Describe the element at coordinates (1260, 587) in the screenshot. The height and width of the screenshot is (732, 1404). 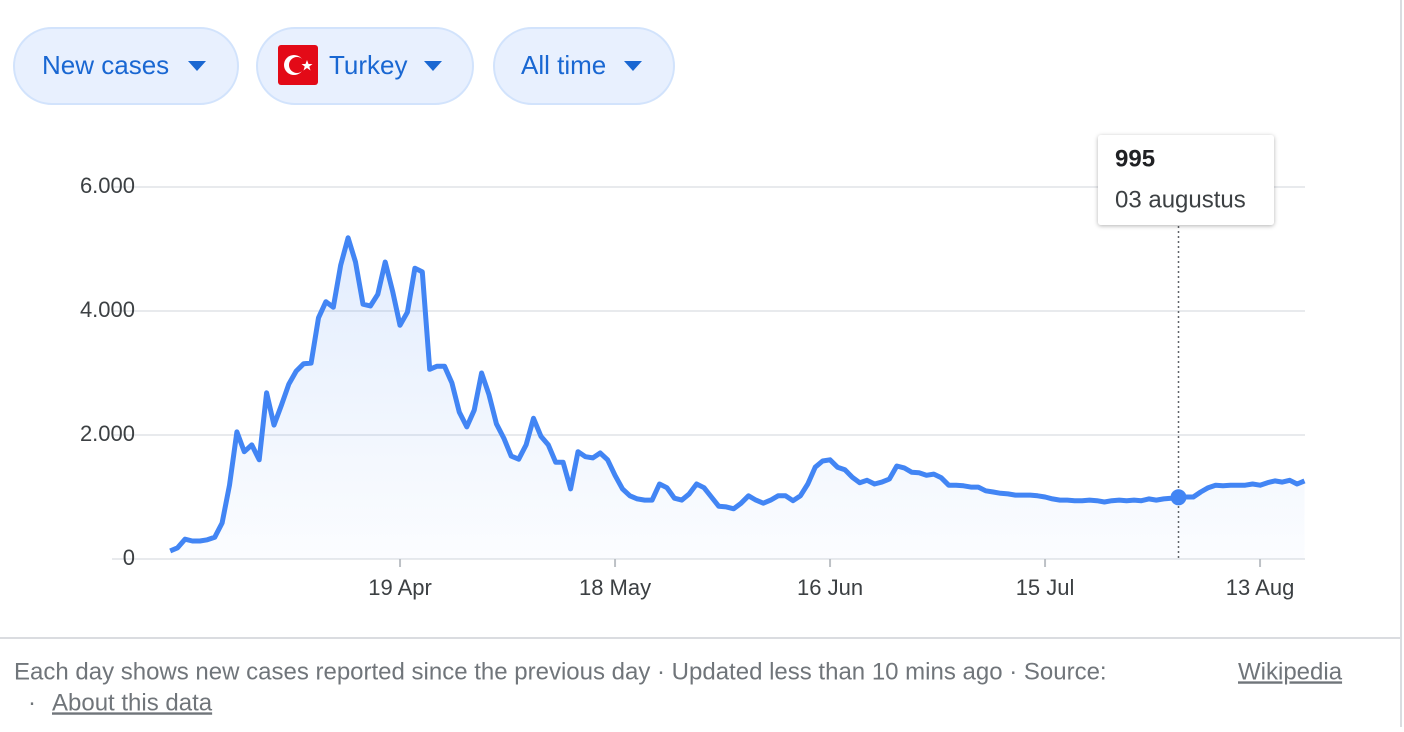
I see `x-tick-label: 13 Aug` at that location.